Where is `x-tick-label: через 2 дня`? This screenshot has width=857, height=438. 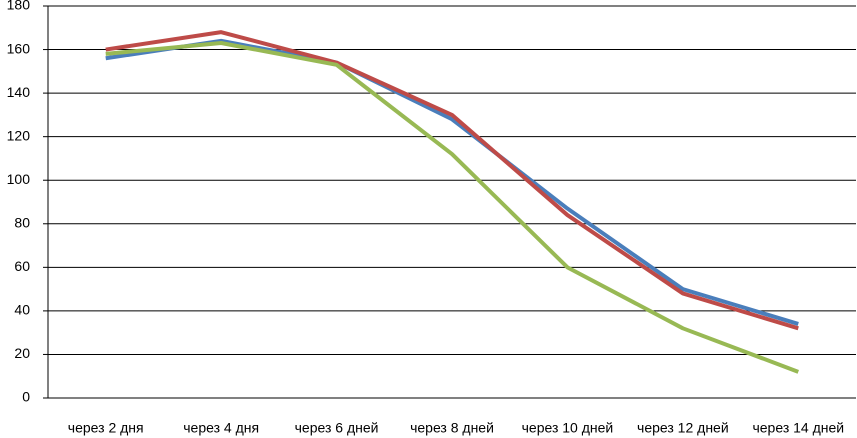 x-tick-label: через 2 дня is located at coordinates (106, 428).